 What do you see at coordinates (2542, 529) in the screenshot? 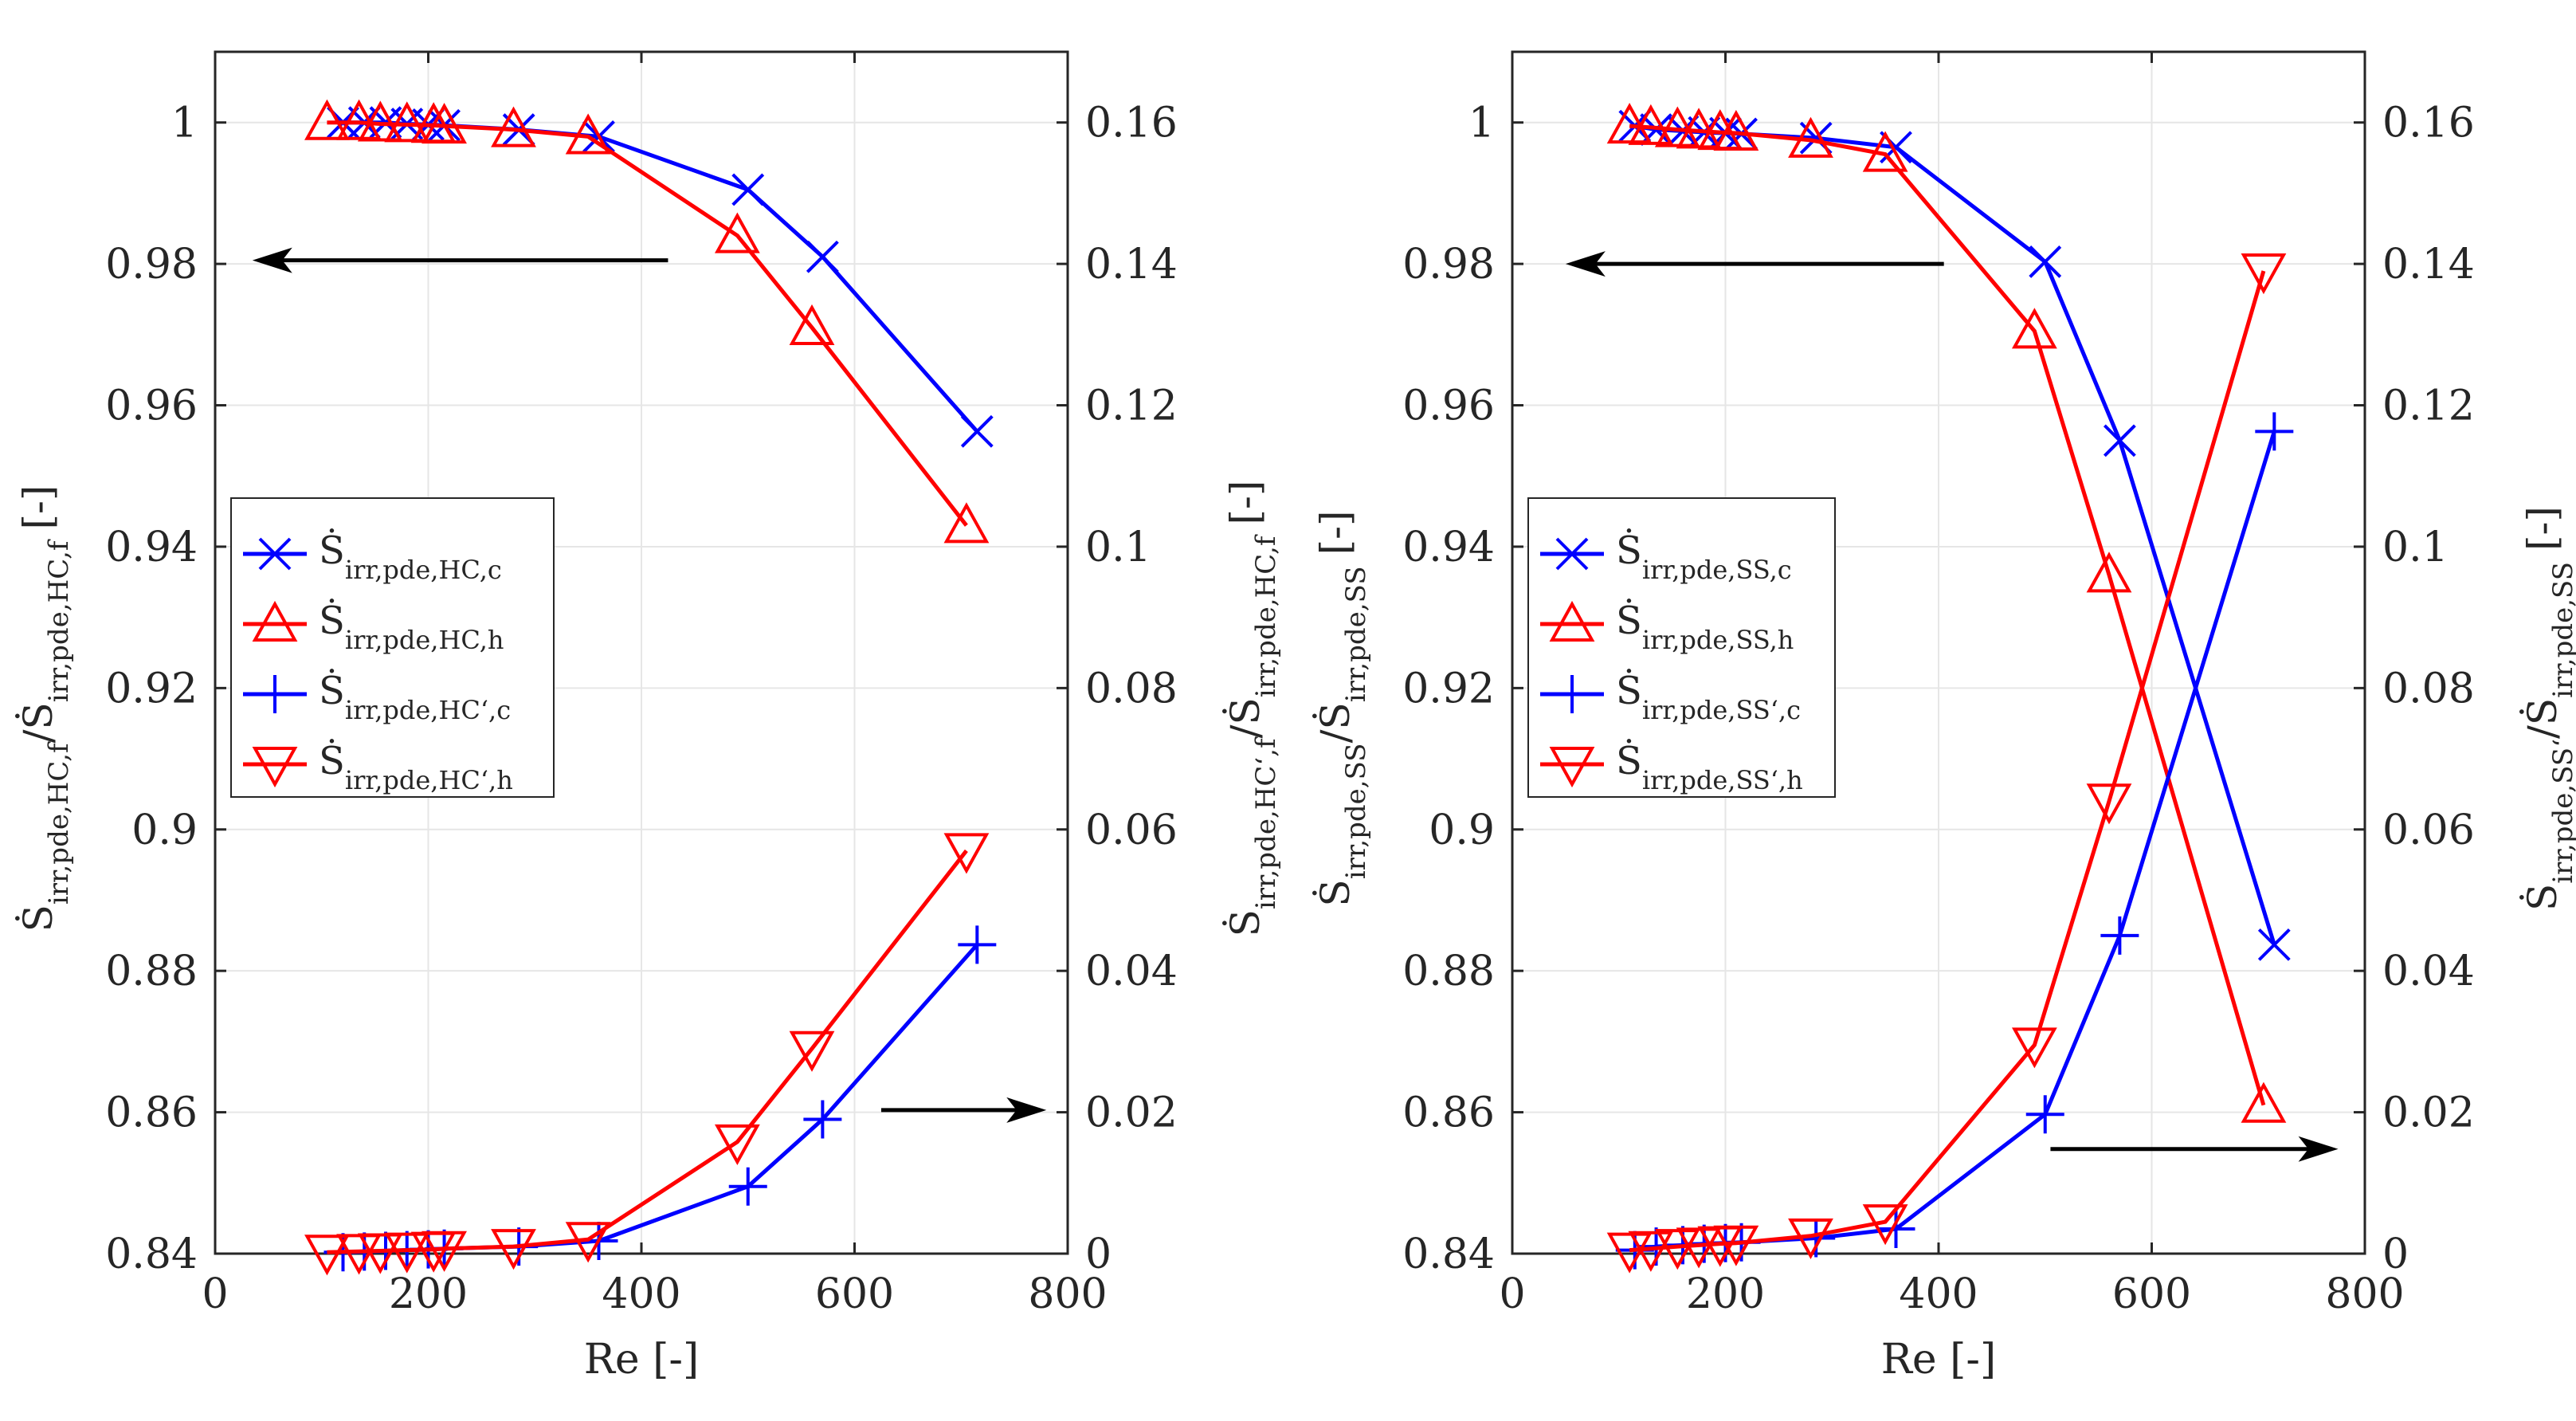
I see `y-right-axis-label-unit: [-]` at bounding box center [2542, 529].